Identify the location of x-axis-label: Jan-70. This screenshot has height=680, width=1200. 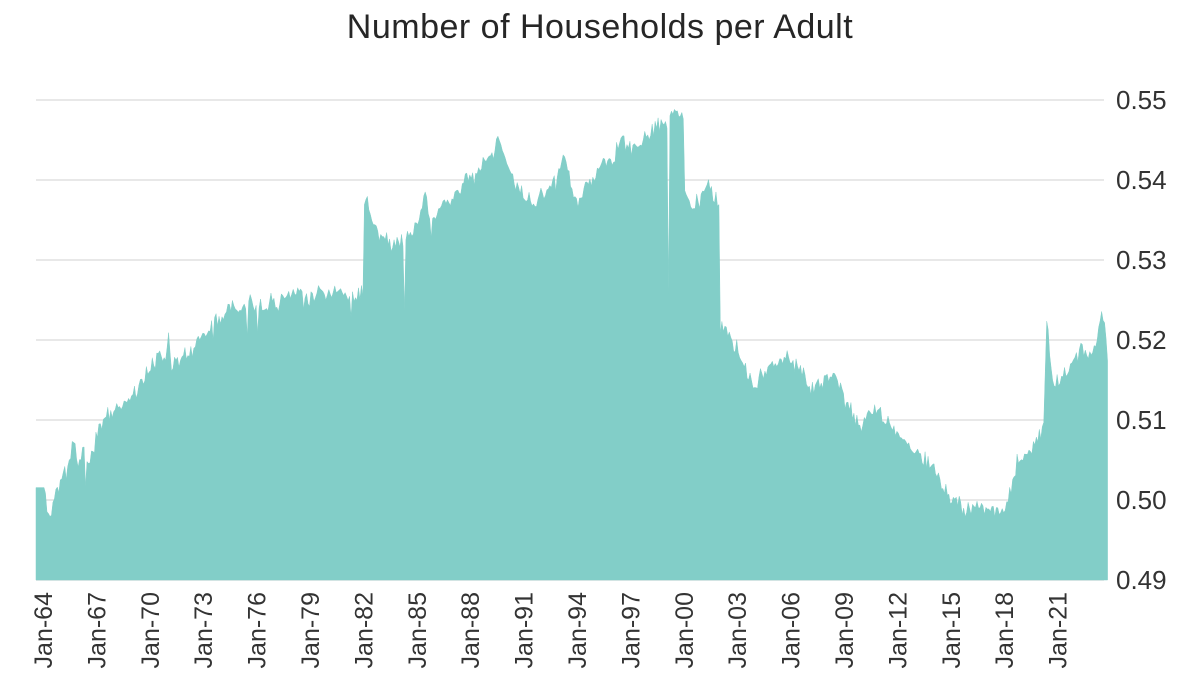
(151, 630).